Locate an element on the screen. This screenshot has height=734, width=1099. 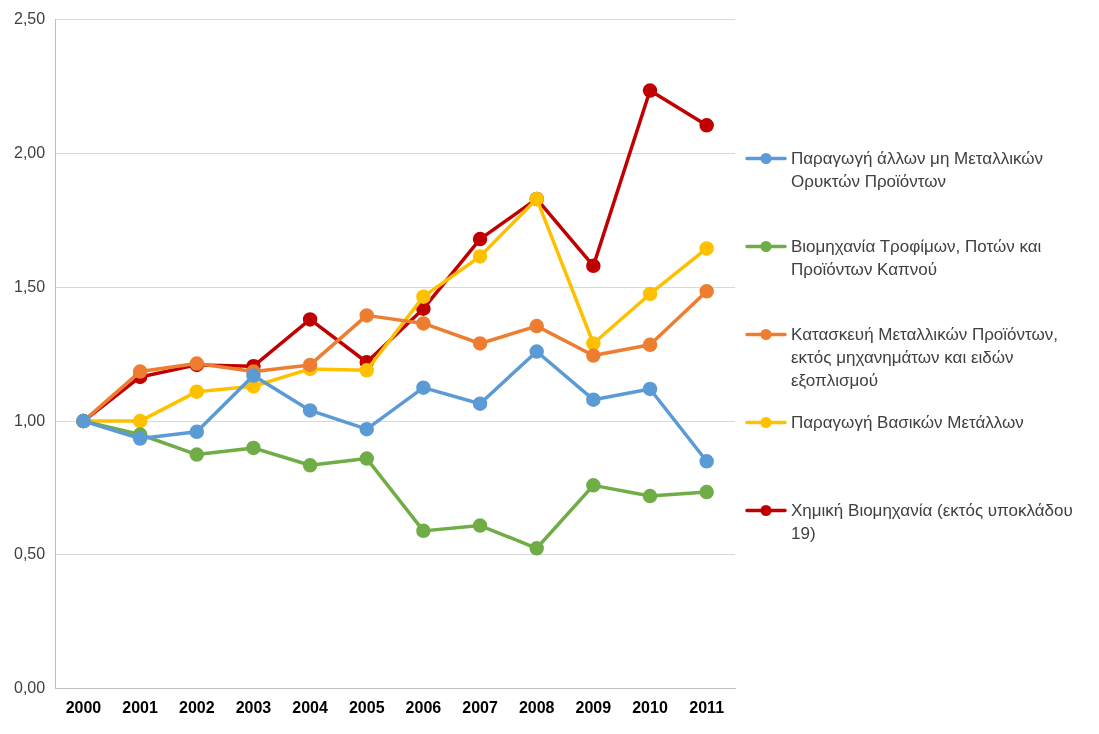
y-tick-label: 1,50 is located at coordinates (30, 286).